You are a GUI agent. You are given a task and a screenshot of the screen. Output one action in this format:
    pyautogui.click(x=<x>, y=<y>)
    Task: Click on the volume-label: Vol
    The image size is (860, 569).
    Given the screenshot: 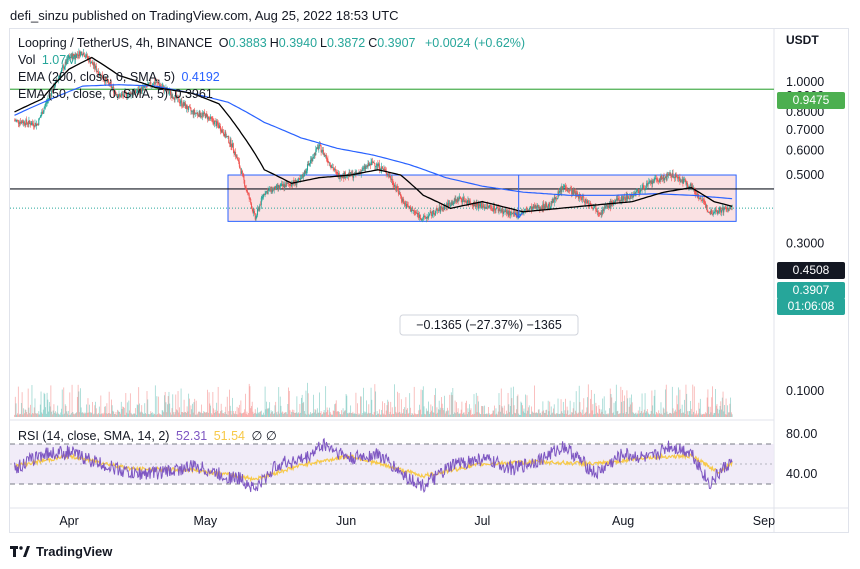 What is the action you would take?
    pyautogui.click(x=27, y=60)
    